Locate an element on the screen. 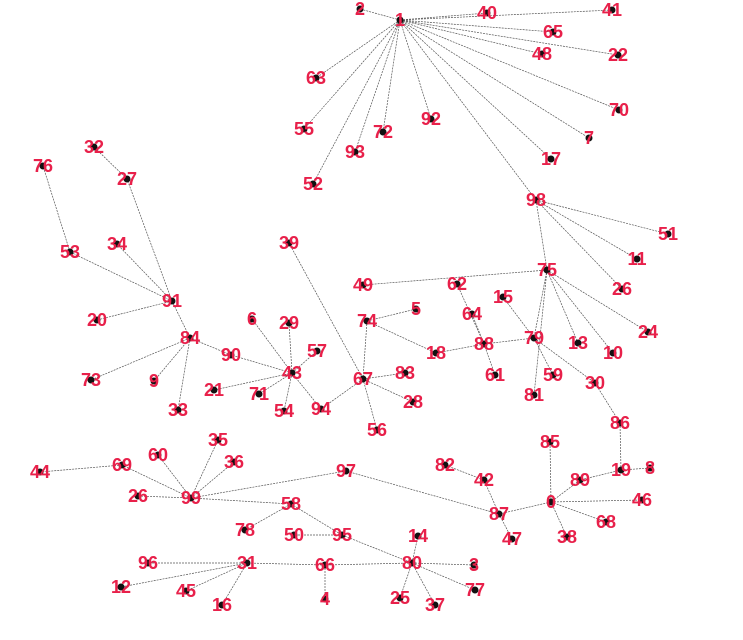  node-5: 5 is located at coordinates (416, 309).